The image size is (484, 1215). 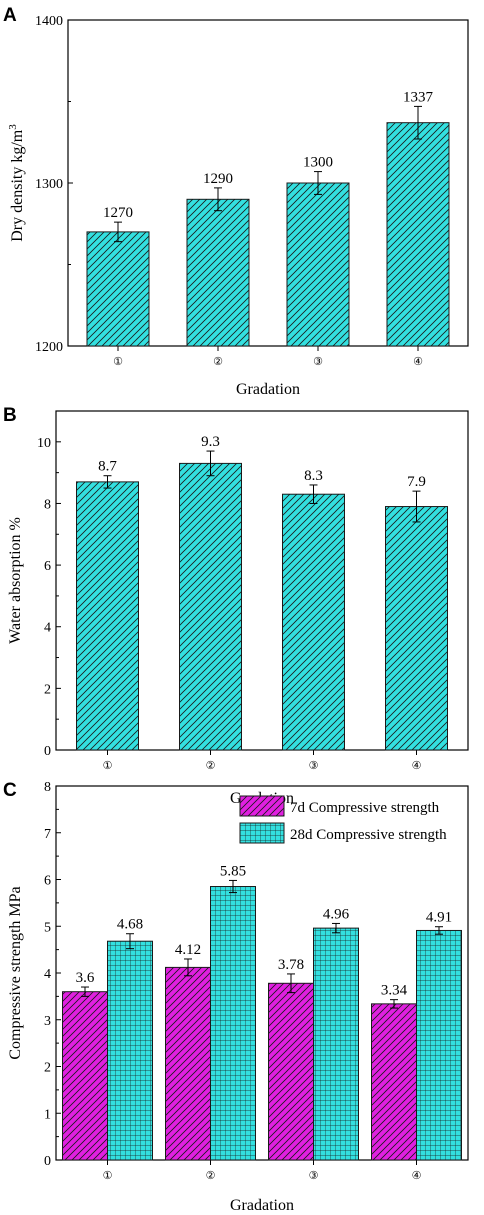 I want to click on legend-label: 28d Compressive strength, so click(x=368, y=835).